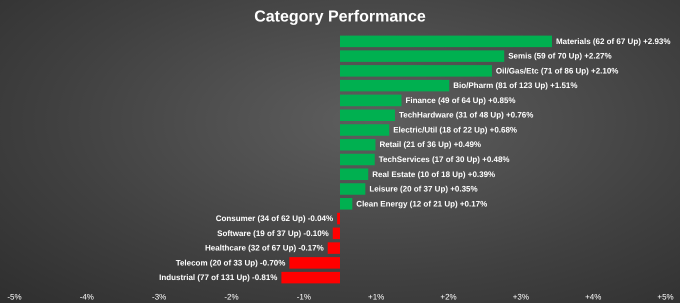 Image resolution: width=680 pixels, height=303 pixels. I want to click on y-tick-label: Semis (59 of 70 Up) +2.27%, so click(560, 56).